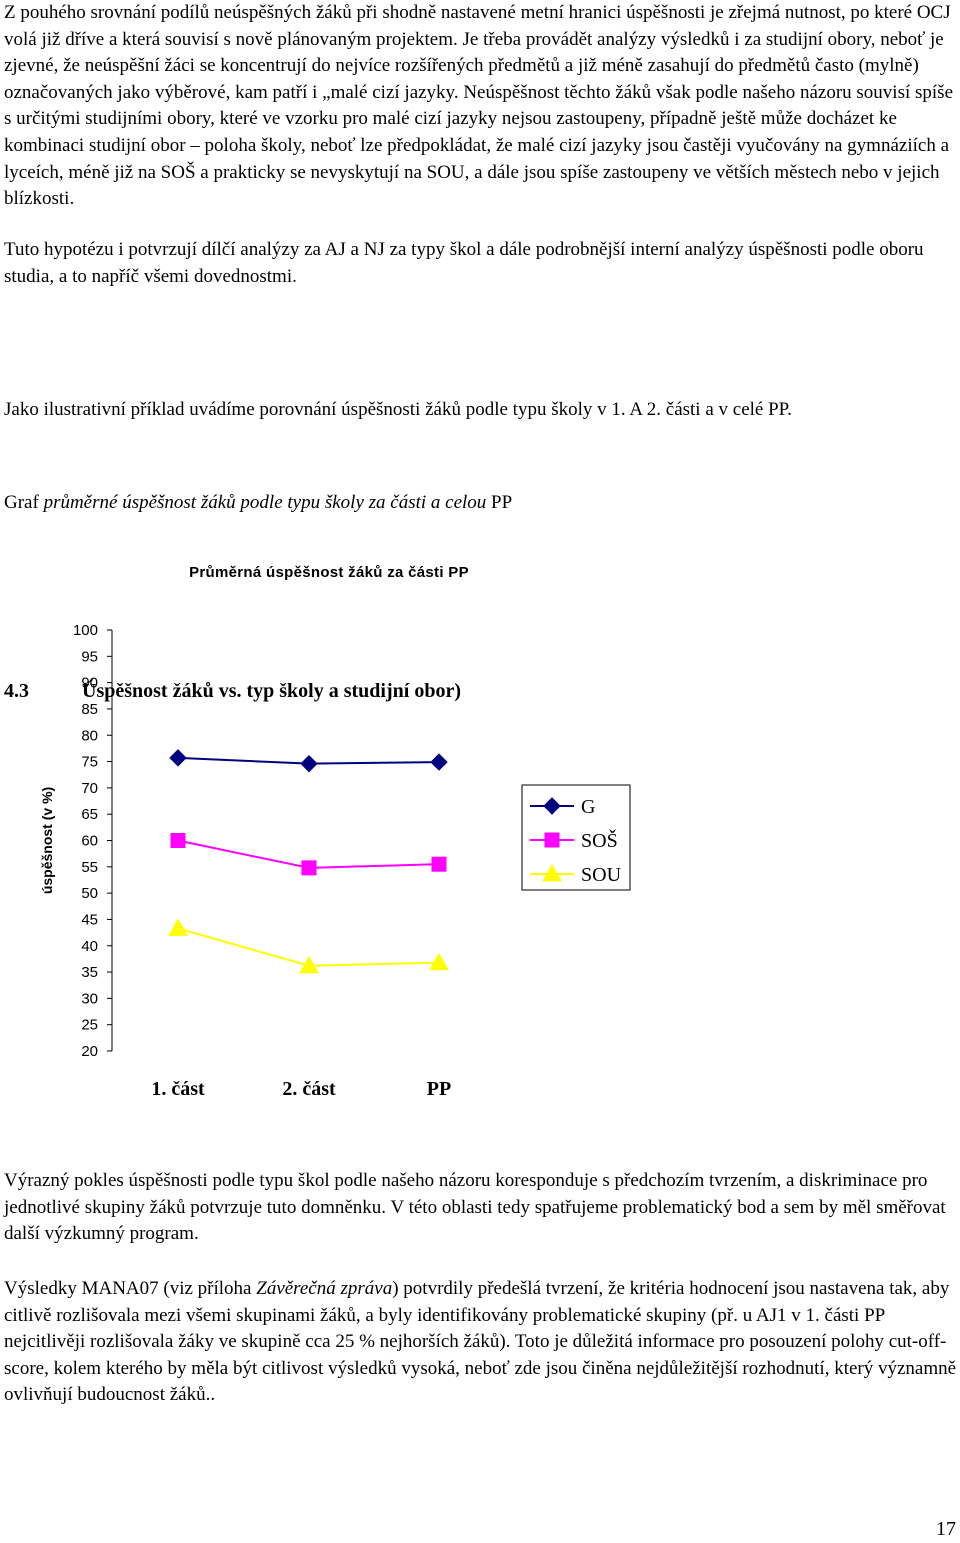 This screenshot has width=960, height=1543. I want to click on y-tick-label: 55, so click(89, 867).